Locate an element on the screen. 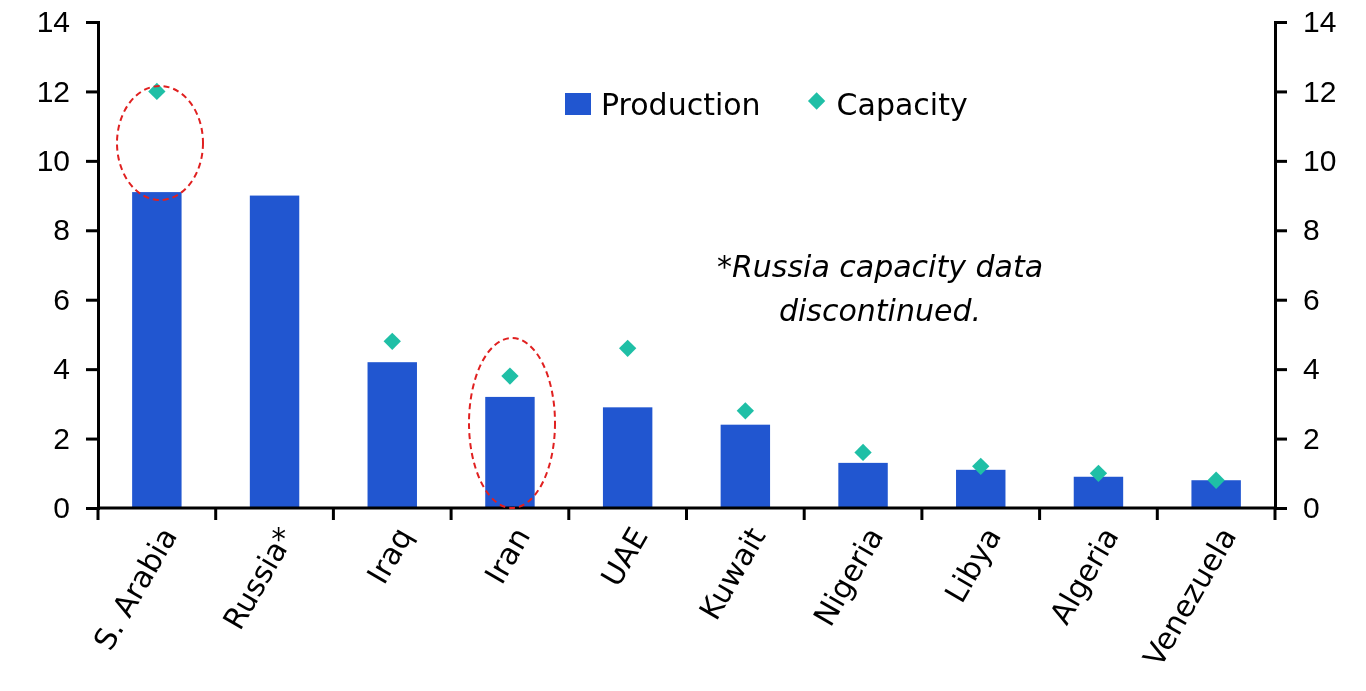 Image resolution: width=1366 pixels, height=691 pixels. y-tick-label: 10 is located at coordinates (53, 160).